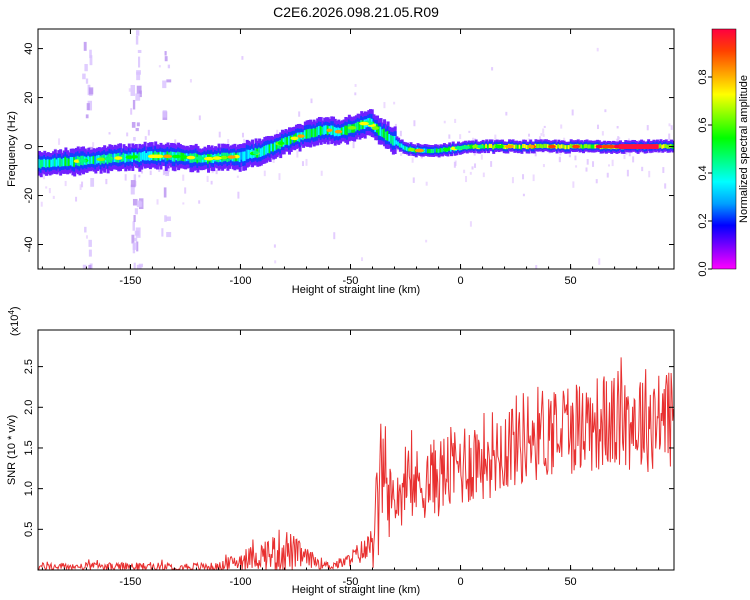 This screenshot has width=750, height=600. Describe the element at coordinates (29, 366) in the screenshot. I see `y-tick-label: 2.5` at that location.